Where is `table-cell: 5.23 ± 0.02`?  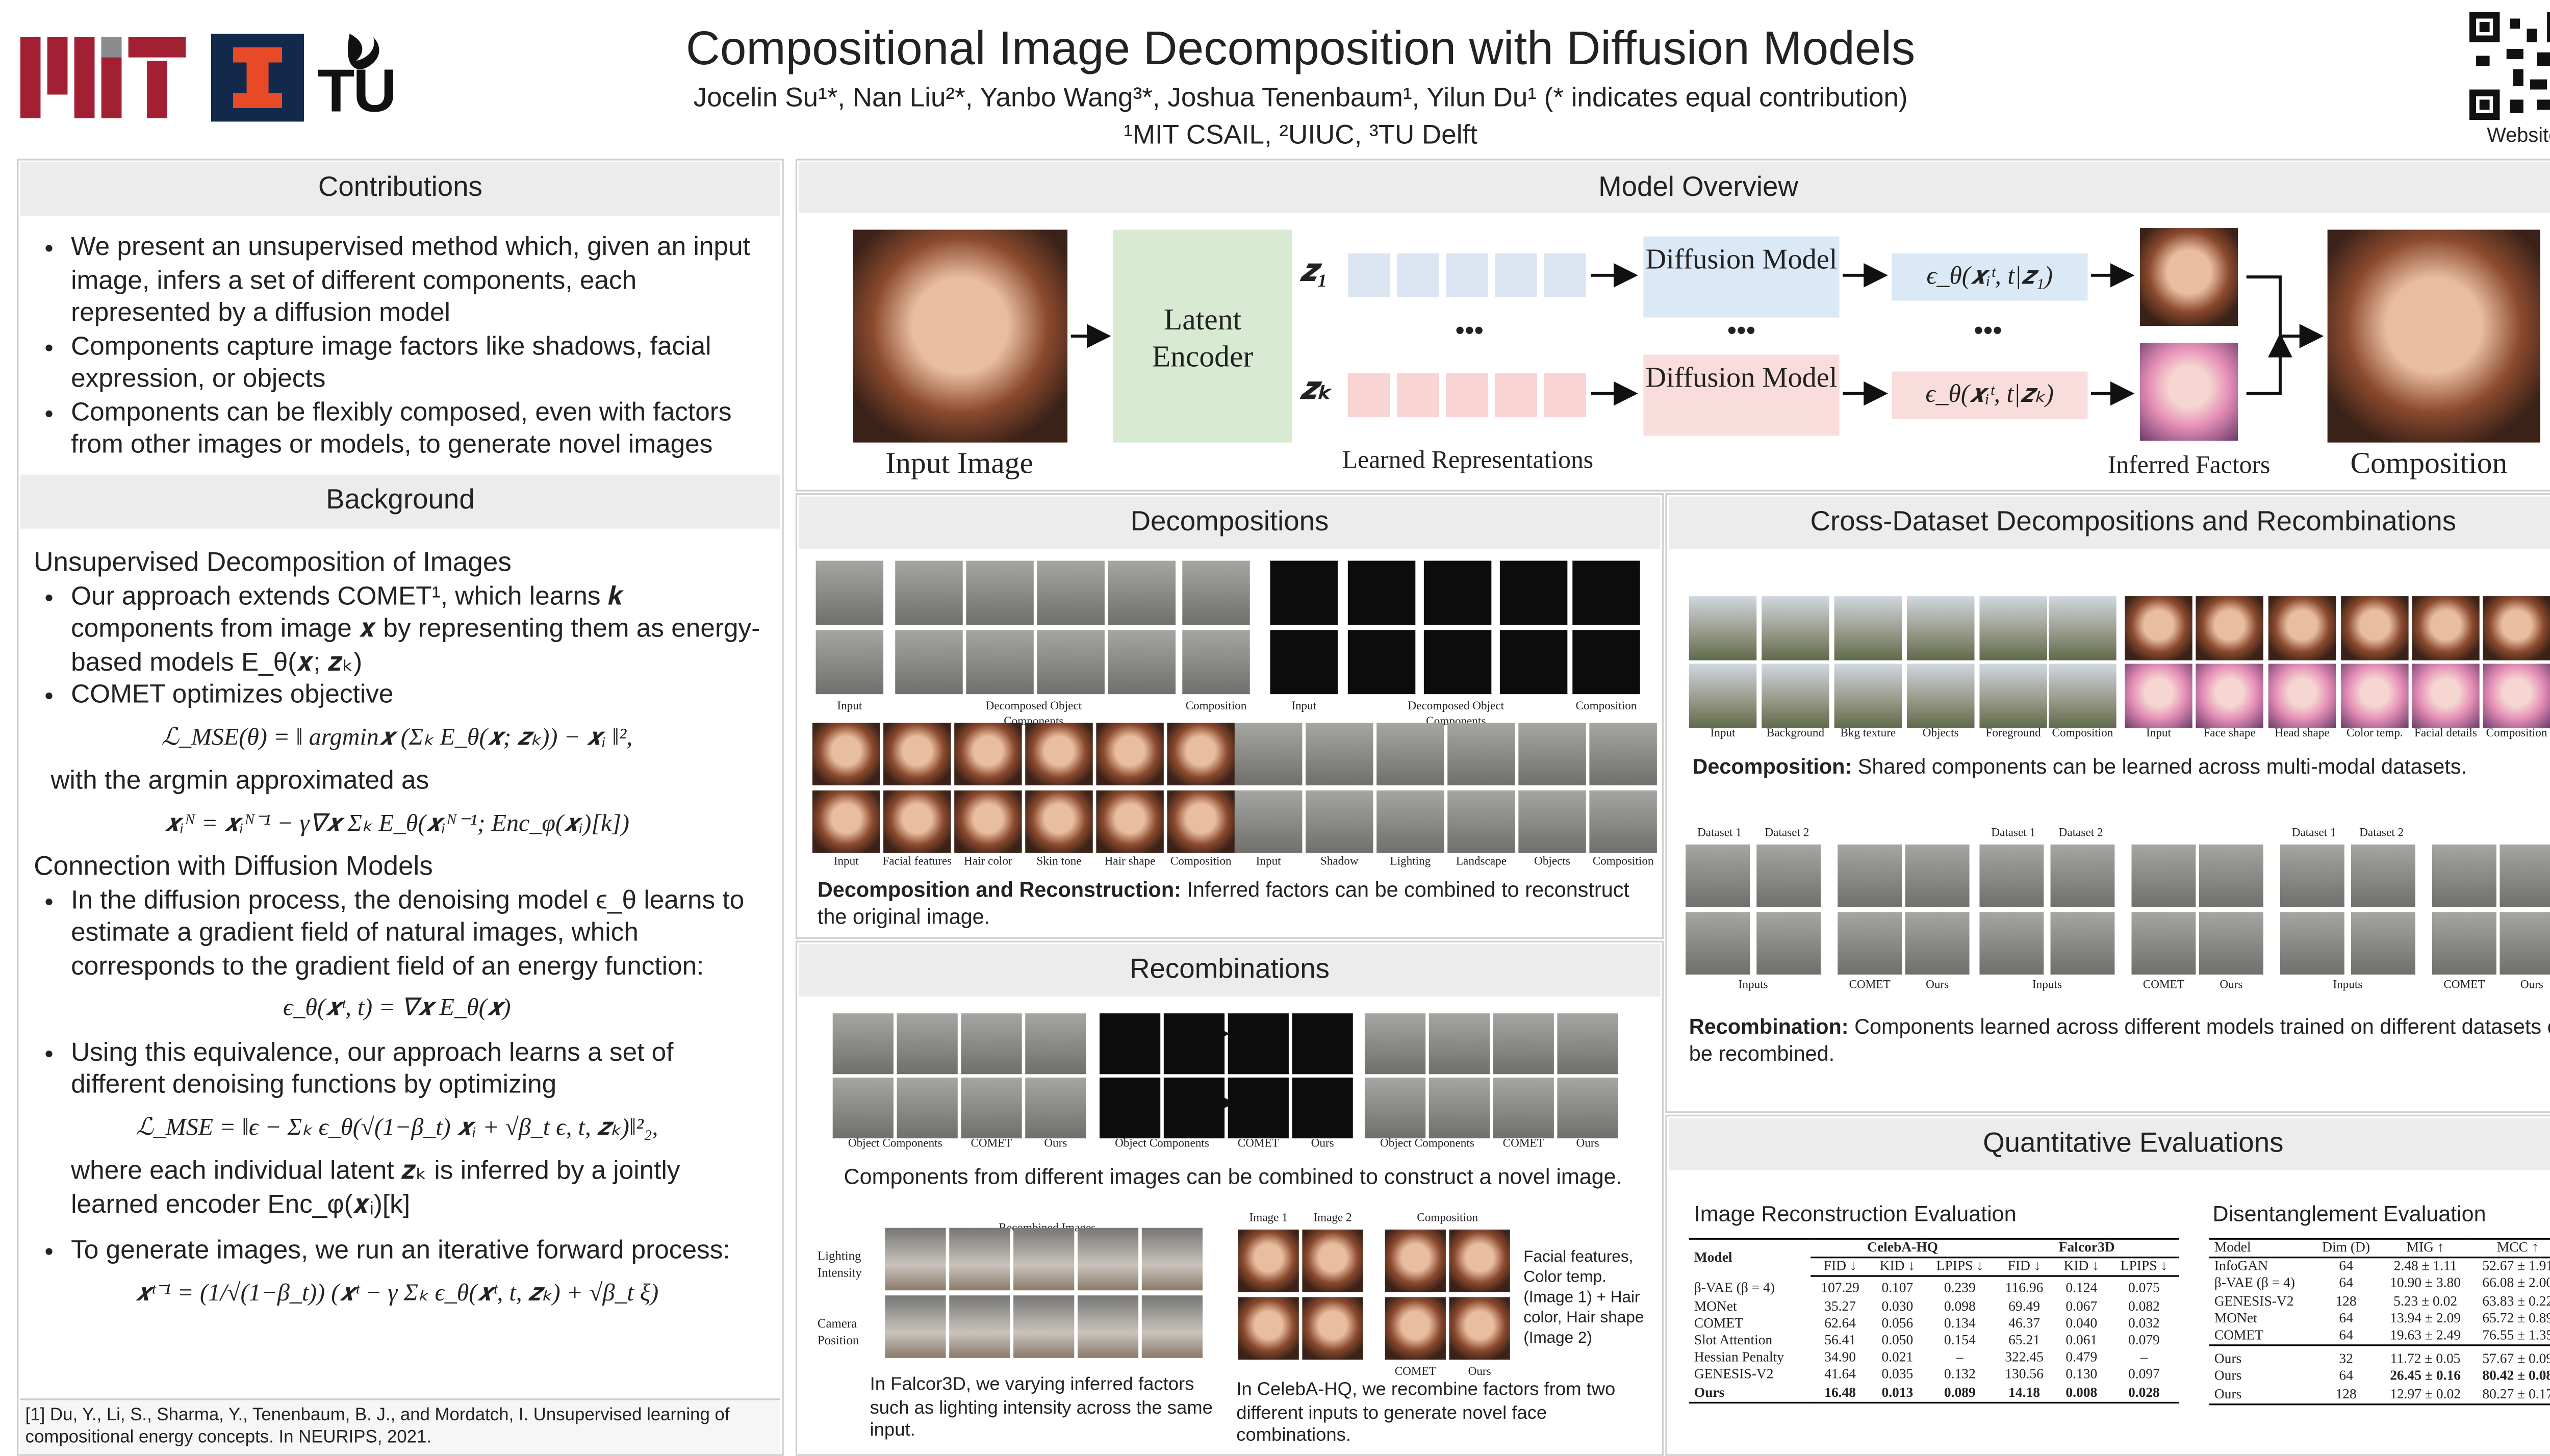
table-cell: 5.23 ± 0.02 is located at coordinates (2425, 1301).